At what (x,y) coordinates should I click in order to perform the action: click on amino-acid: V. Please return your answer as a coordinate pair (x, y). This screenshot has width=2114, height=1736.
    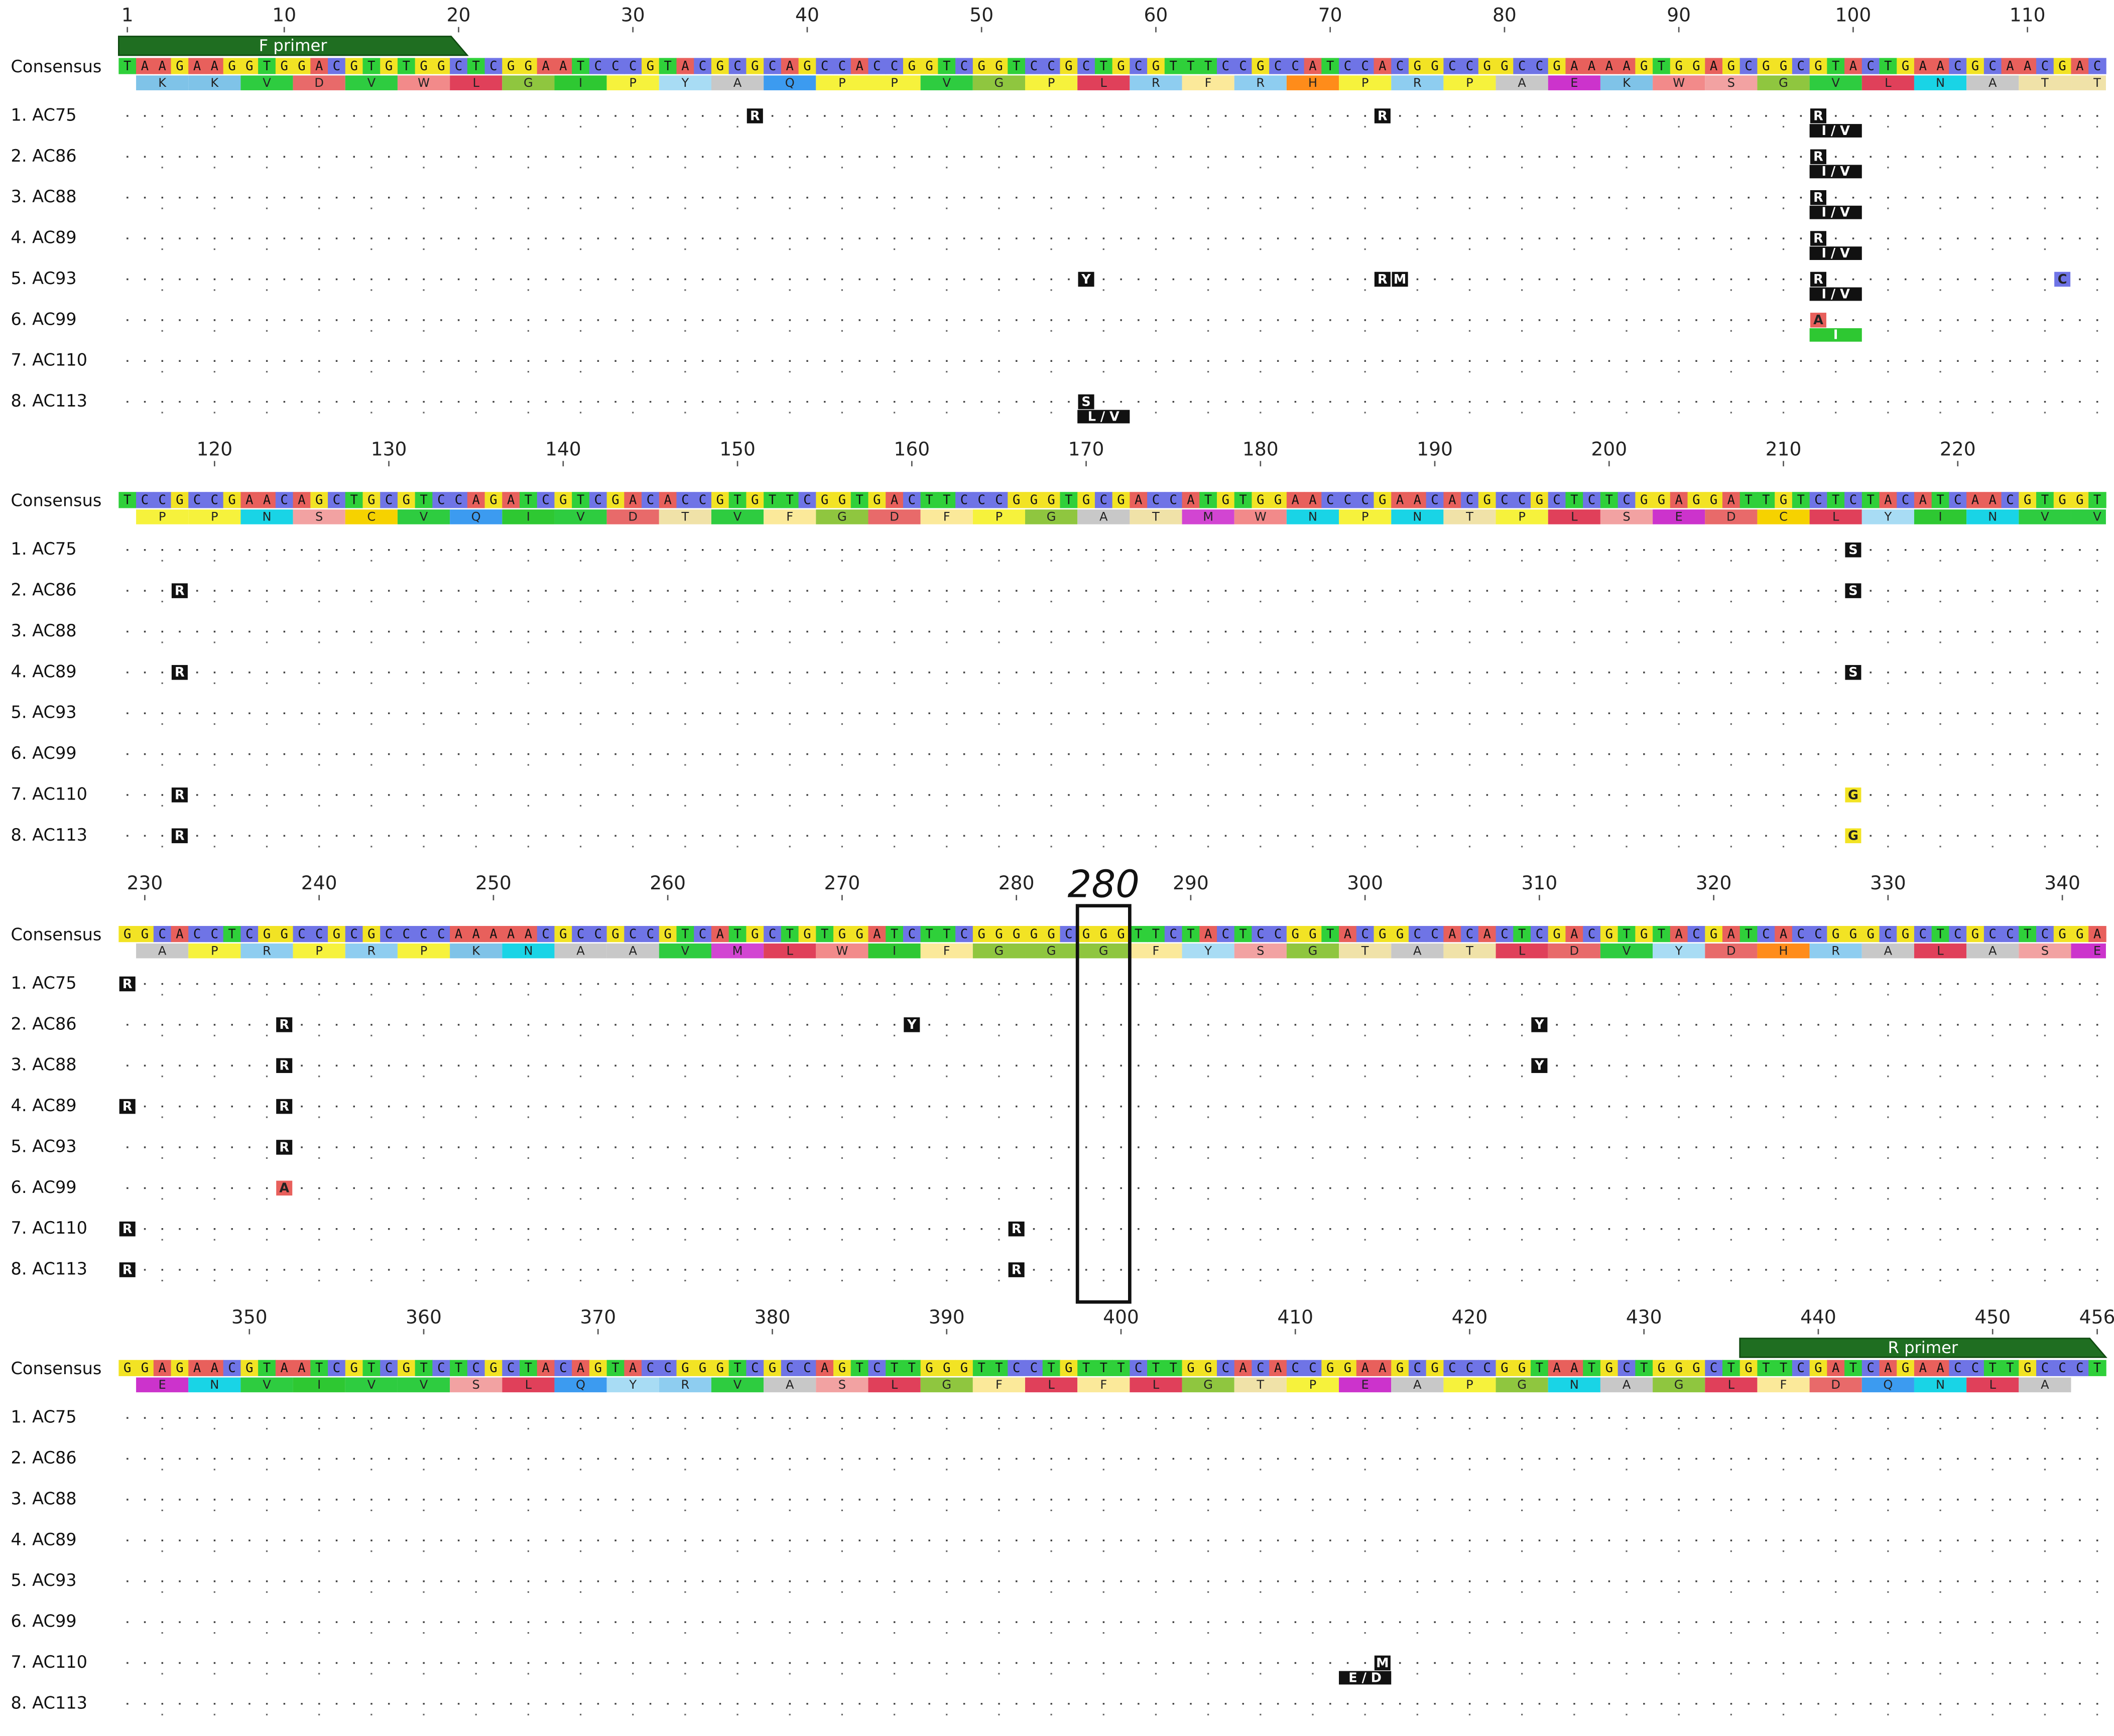
    Looking at the image, I should click on (424, 1385).